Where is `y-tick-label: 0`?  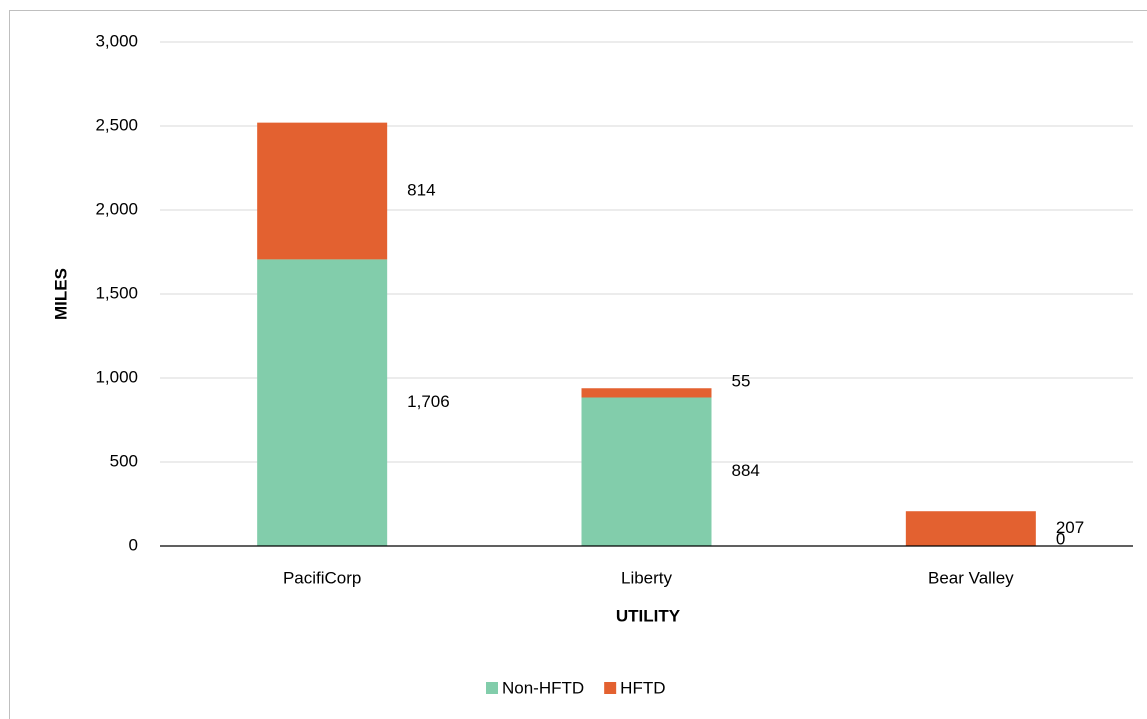
y-tick-label: 0 is located at coordinates (133, 544).